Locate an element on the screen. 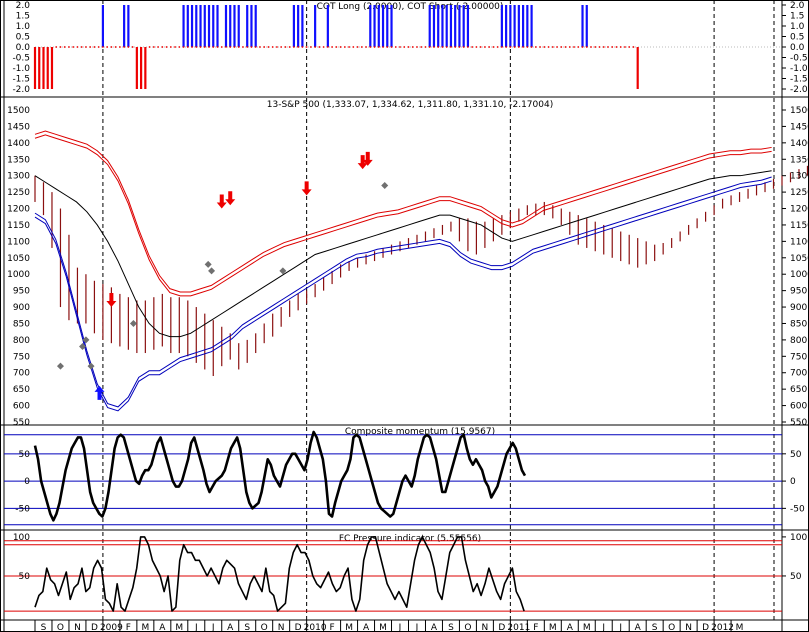 The image size is (809, 632). cot-y-tick-label-left: -2.0 is located at coordinates (21, 90).